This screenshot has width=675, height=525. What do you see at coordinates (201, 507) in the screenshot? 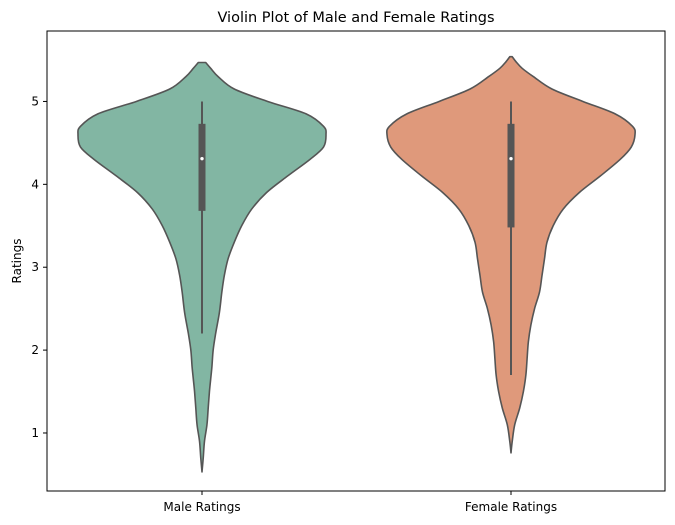
I see `x-tick-label-male-ratings: Male Ratings` at bounding box center [201, 507].